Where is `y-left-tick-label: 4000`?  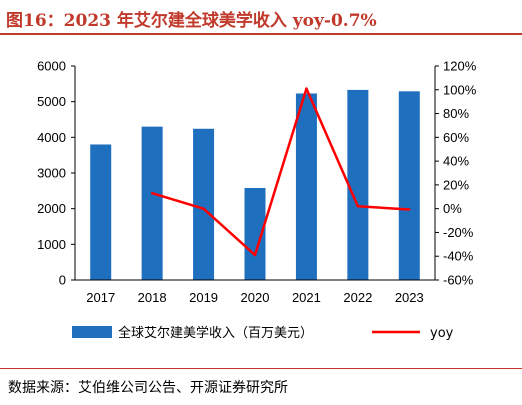 y-left-tick-label: 4000 is located at coordinates (51, 137).